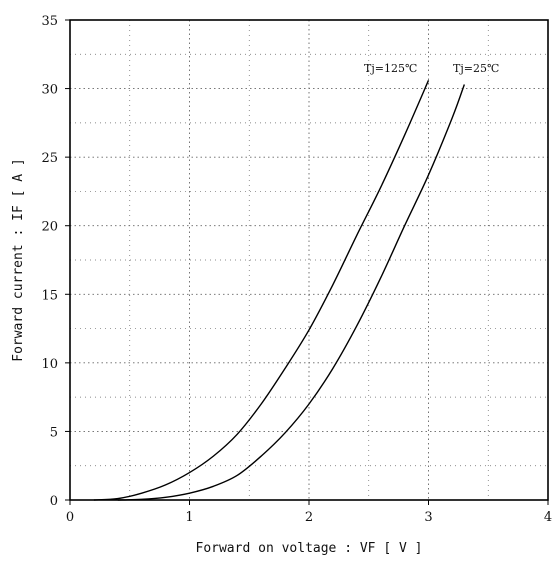 The width and height of the screenshot is (559, 564). I want to click on y-tick-labels: 0 5 10 15 20 25 30 35, so click(49, 261).